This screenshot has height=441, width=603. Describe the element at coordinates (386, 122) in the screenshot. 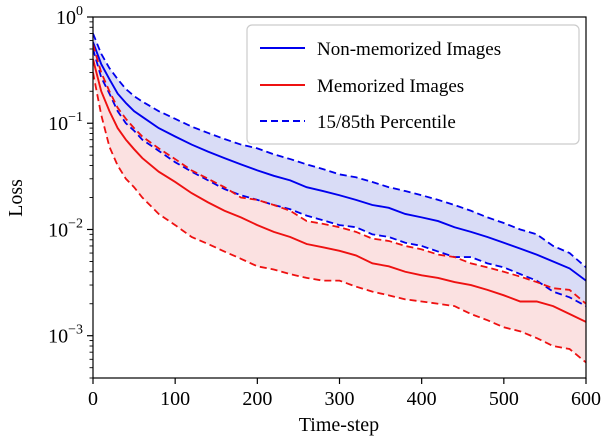

I see `legend-label-percentile: 15/85th Percentile` at that location.